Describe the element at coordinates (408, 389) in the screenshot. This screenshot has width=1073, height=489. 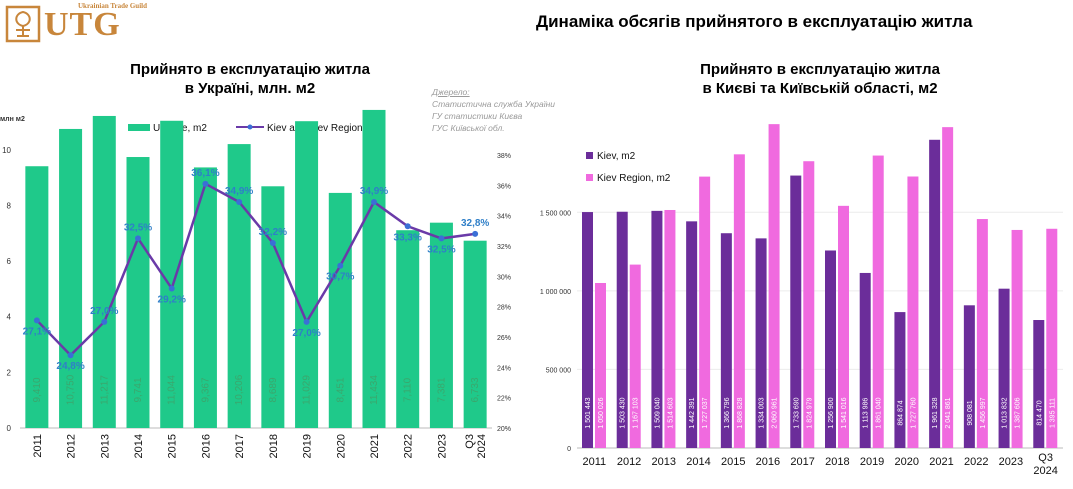
I see `bar-value-label: 7,110` at that location.